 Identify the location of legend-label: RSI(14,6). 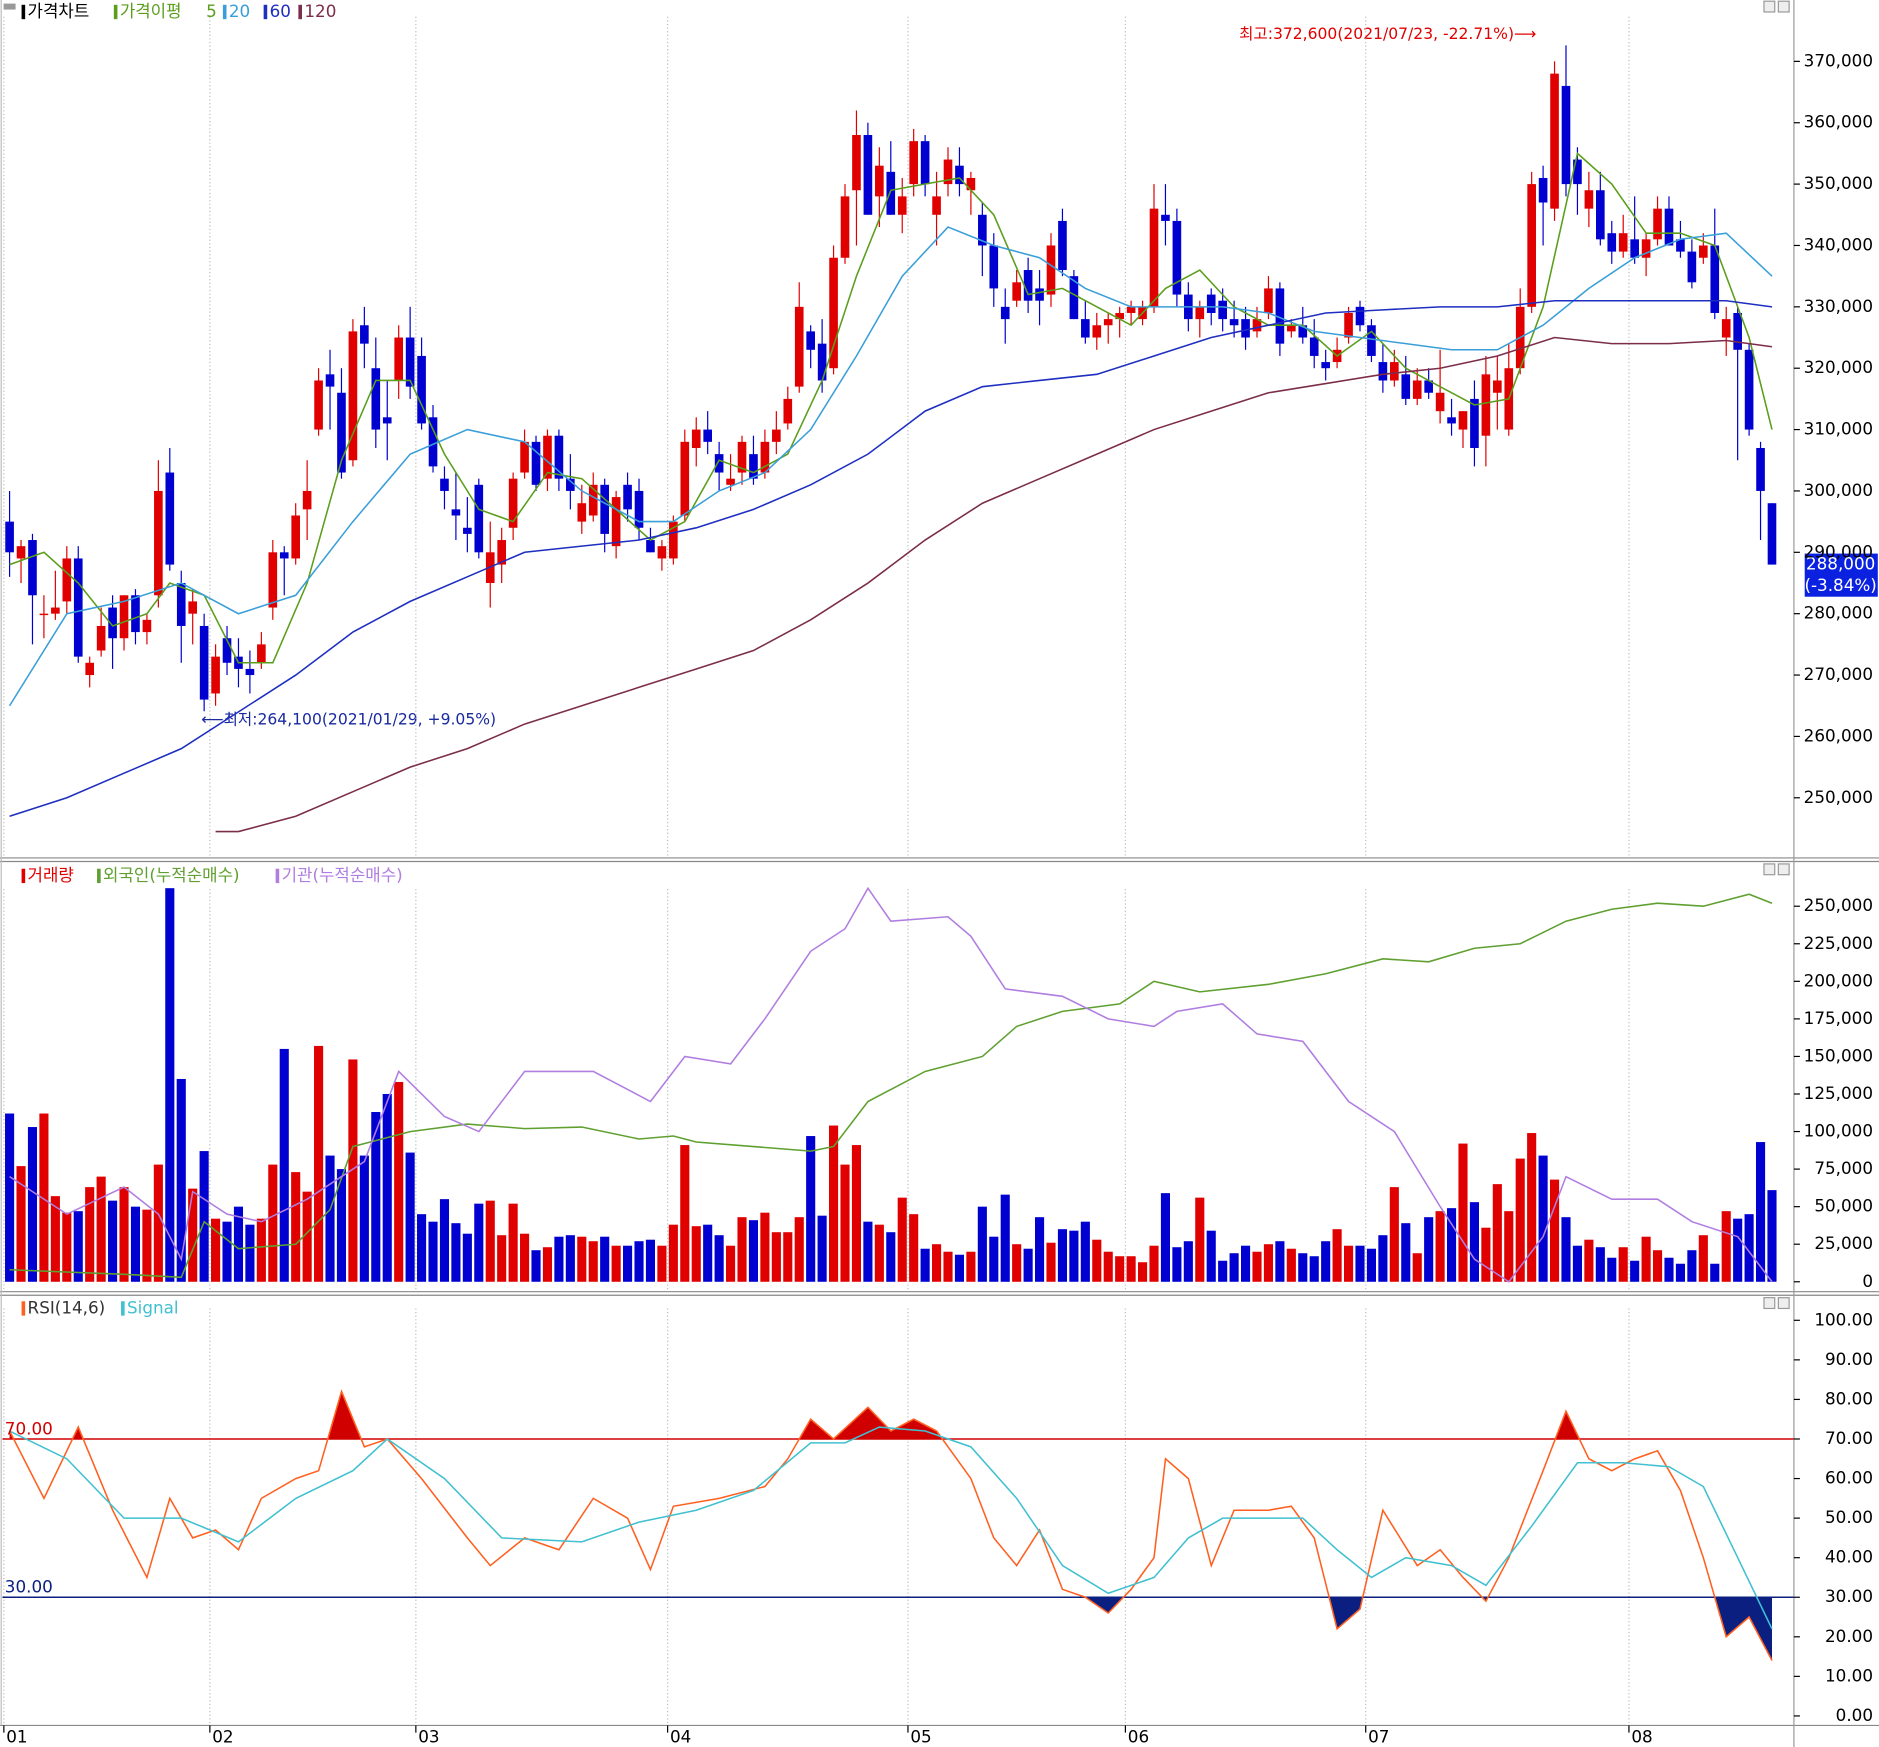
(67, 1307).